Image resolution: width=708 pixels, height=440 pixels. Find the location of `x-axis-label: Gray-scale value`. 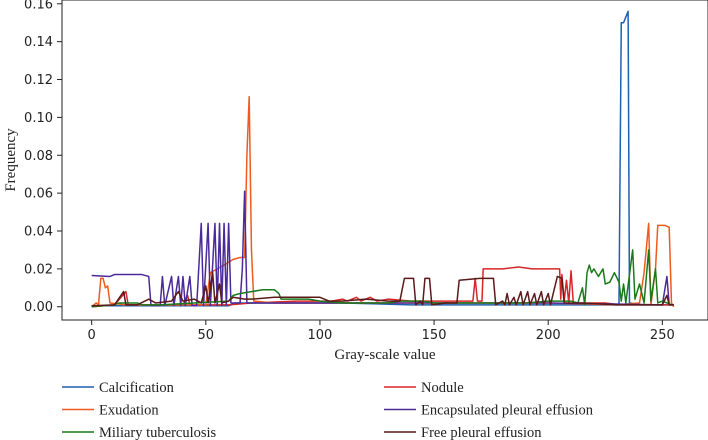

x-axis-label: Gray-scale value is located at coordinates (385, 355).